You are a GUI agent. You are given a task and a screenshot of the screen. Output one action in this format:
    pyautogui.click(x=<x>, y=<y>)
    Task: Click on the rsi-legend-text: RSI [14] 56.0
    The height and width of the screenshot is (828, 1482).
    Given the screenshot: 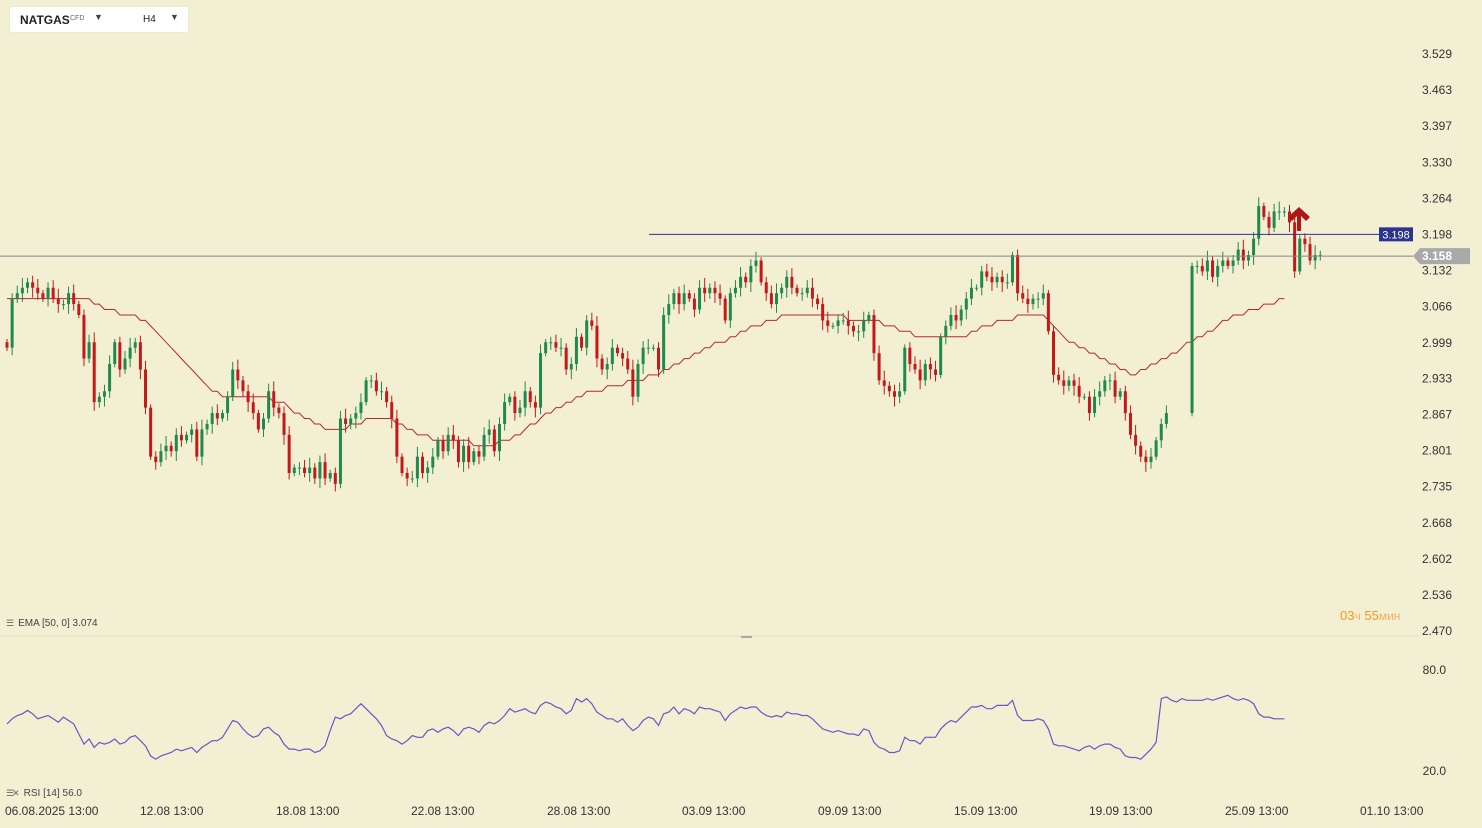 What is the action you would take?
    pyautogui.click(x=52, y=793)
    